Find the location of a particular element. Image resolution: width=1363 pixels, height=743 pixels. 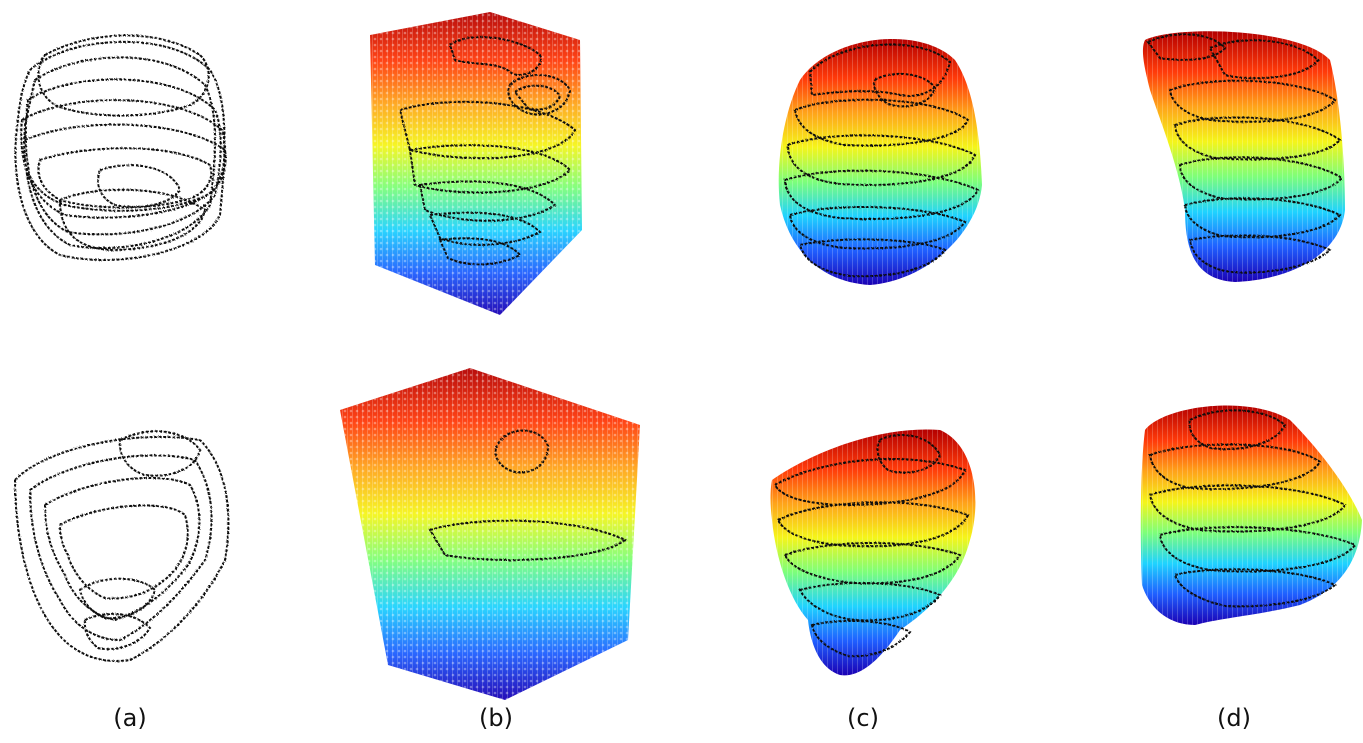

panel-label-c: (c) is located at coordinates (863, 718).